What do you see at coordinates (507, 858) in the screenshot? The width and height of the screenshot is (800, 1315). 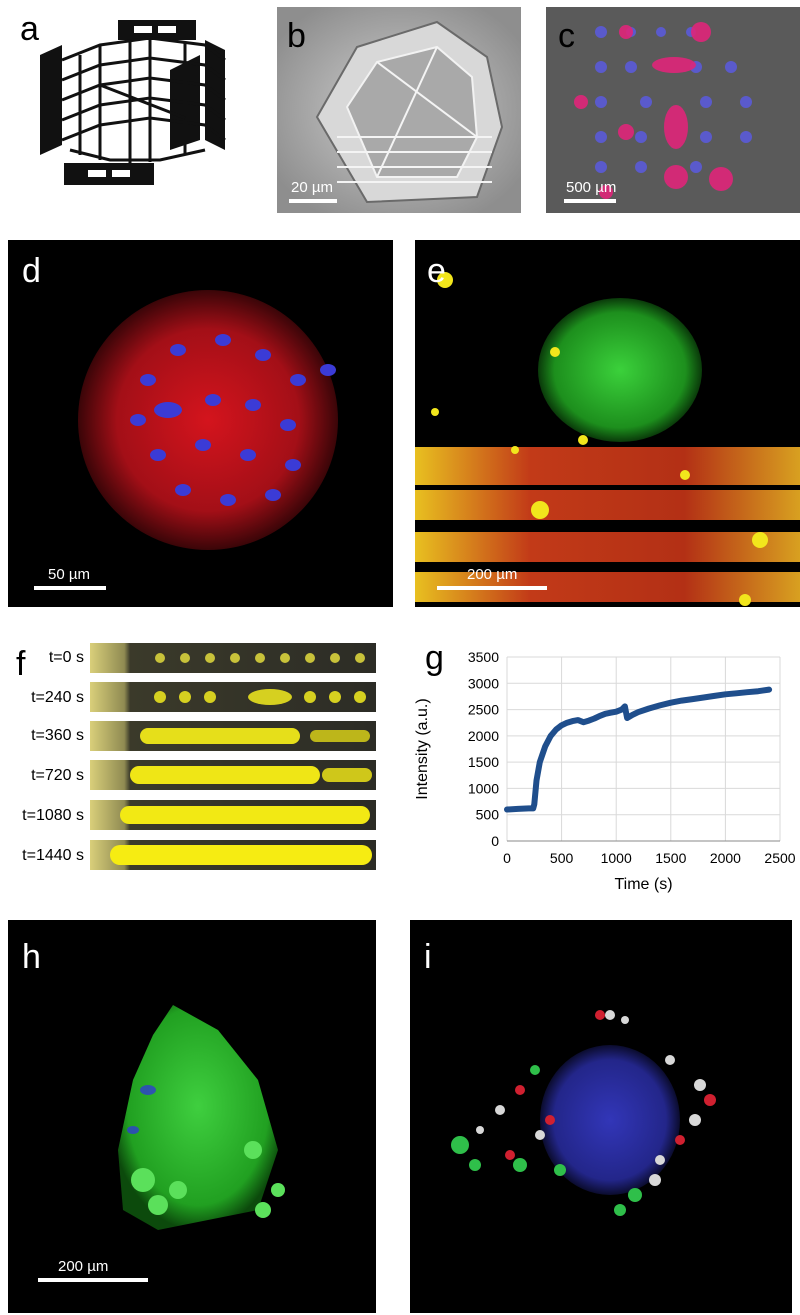 I see `x-tick-label-0: 0` at bounding box center [507, 858].